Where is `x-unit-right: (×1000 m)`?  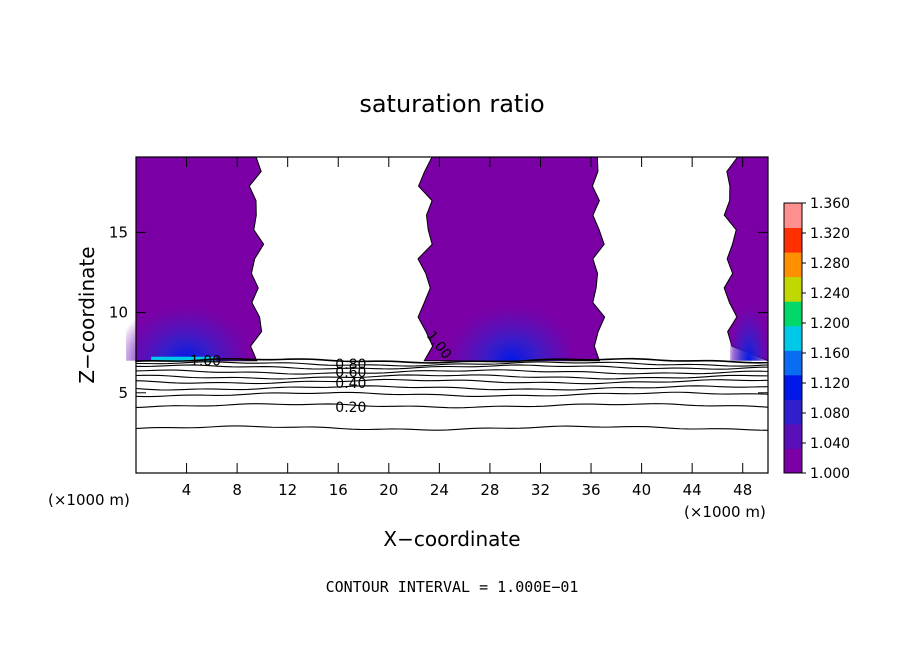
x-unit-right: (×1000 m) is located at coordinates (725, 512).